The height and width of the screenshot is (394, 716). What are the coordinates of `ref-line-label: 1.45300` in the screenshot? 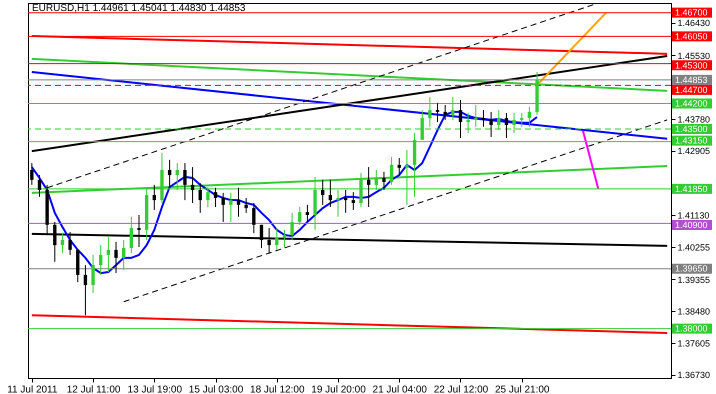 It's located at (691, 65).